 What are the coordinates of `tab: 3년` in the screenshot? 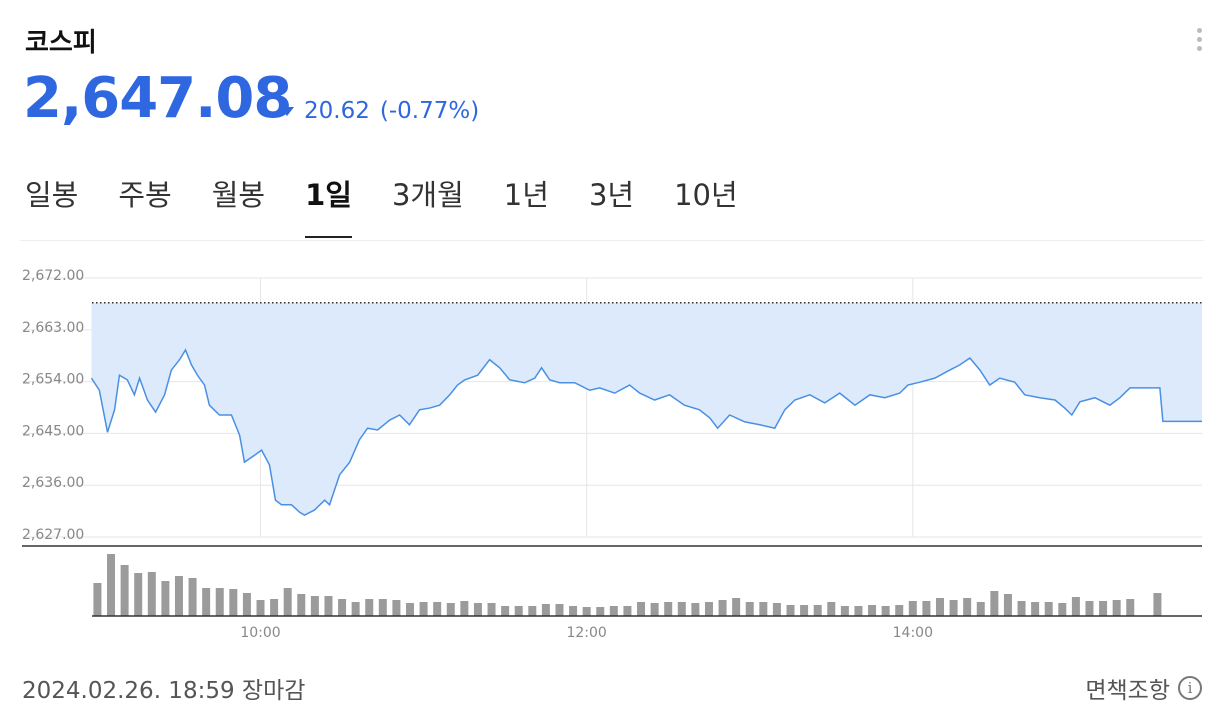 It's located at (611, 195).